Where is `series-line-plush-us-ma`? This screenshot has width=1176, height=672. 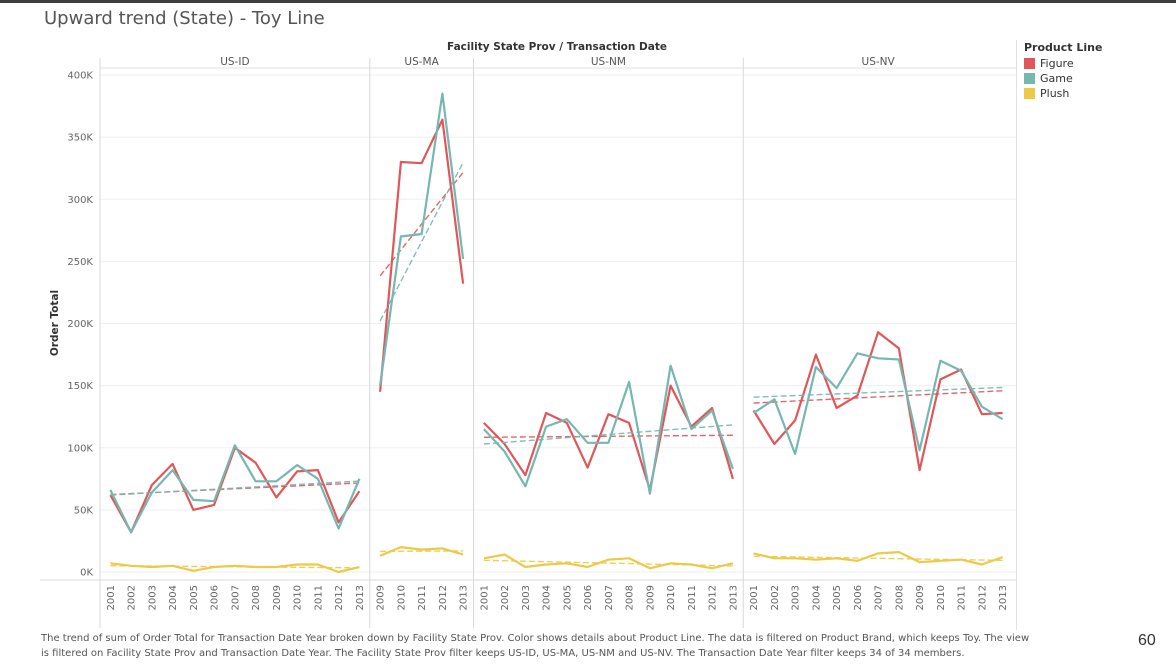
series-line-plush-us-ma is located at coordinates (421, 551).